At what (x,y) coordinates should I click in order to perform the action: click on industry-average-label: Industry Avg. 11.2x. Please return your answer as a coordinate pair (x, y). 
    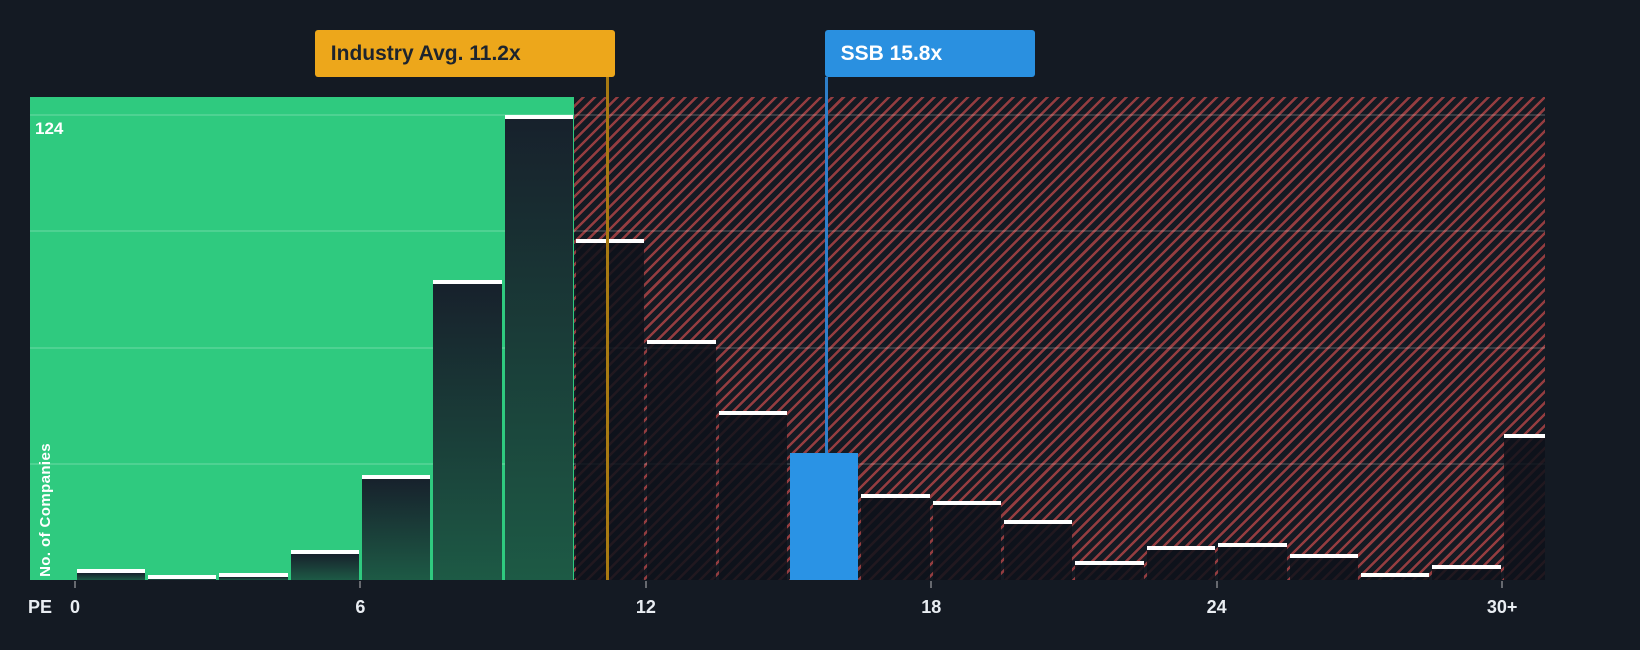
    Looking at the image, I should click on (425, 53).